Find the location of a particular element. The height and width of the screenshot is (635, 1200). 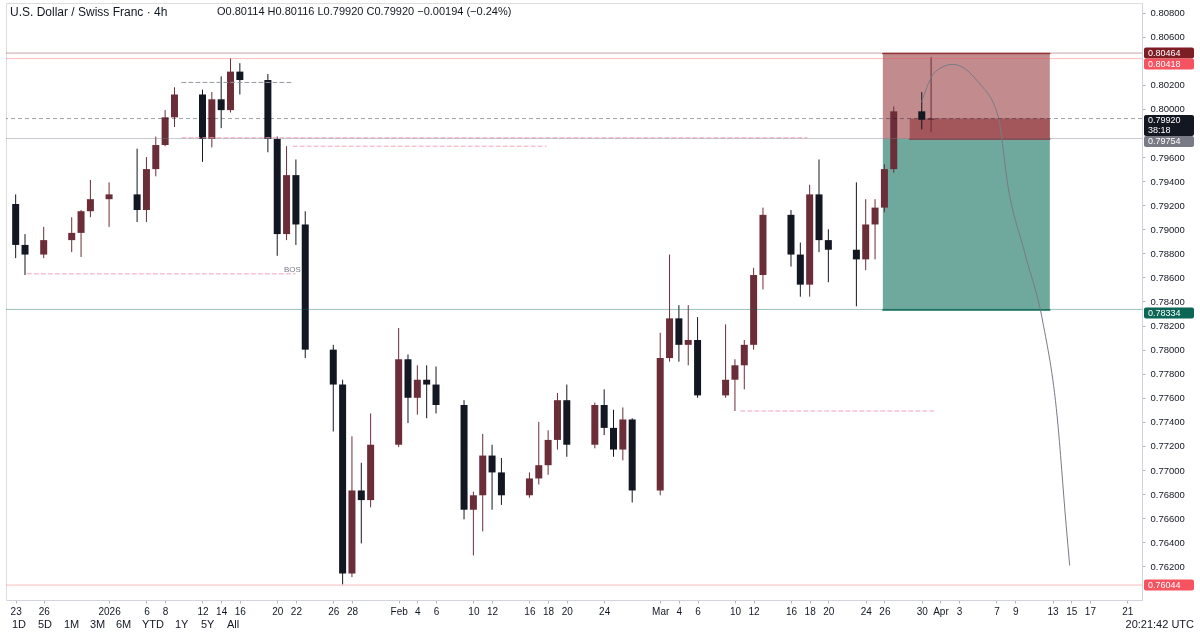

y-tick-label: 0.76400 is located at coordinates (1167, 542).